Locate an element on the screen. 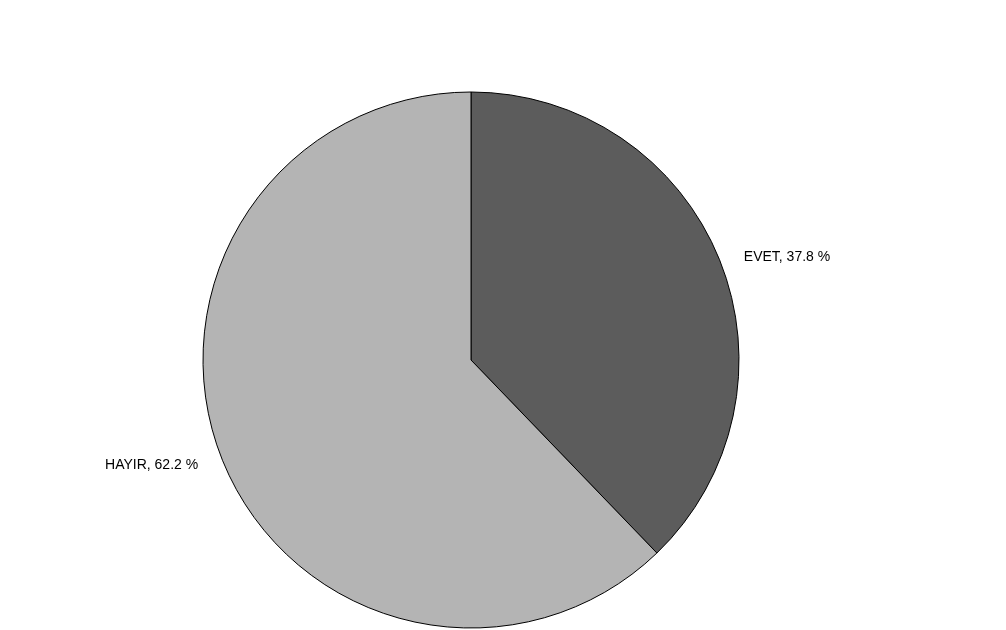  slice-label: HAYIR, 62.2 % is located at coordinates (152, 463).